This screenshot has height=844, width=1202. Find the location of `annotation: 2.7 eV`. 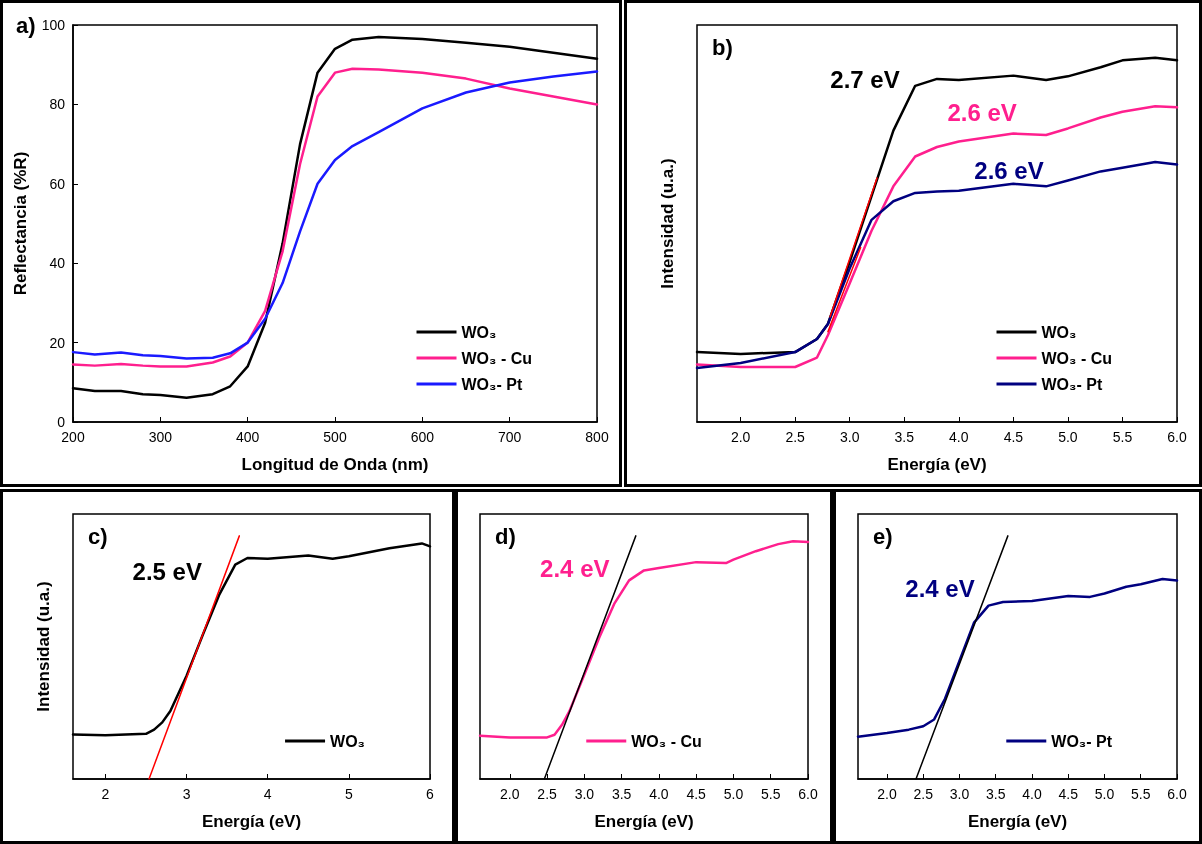

annotation: 2.7 eV is located at coordinates (865, 80).